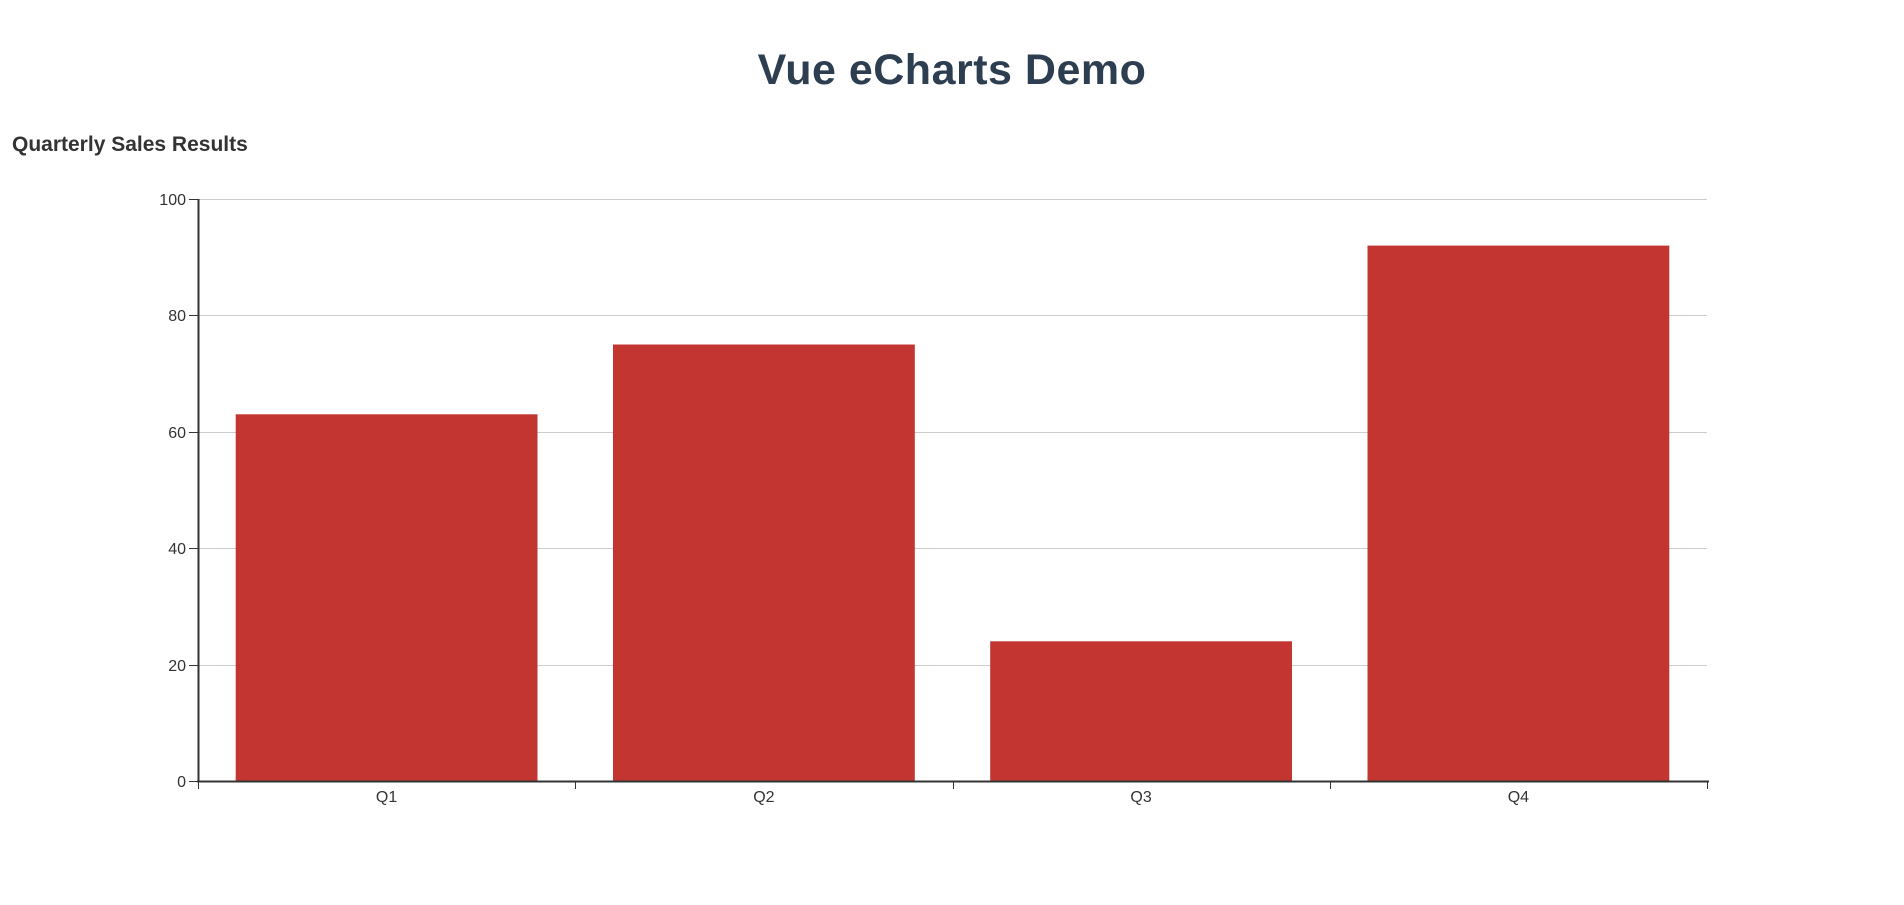 The width and height of the screenshot is (1904, 905). I want to click on bar-Q3, so click(1141, 711).